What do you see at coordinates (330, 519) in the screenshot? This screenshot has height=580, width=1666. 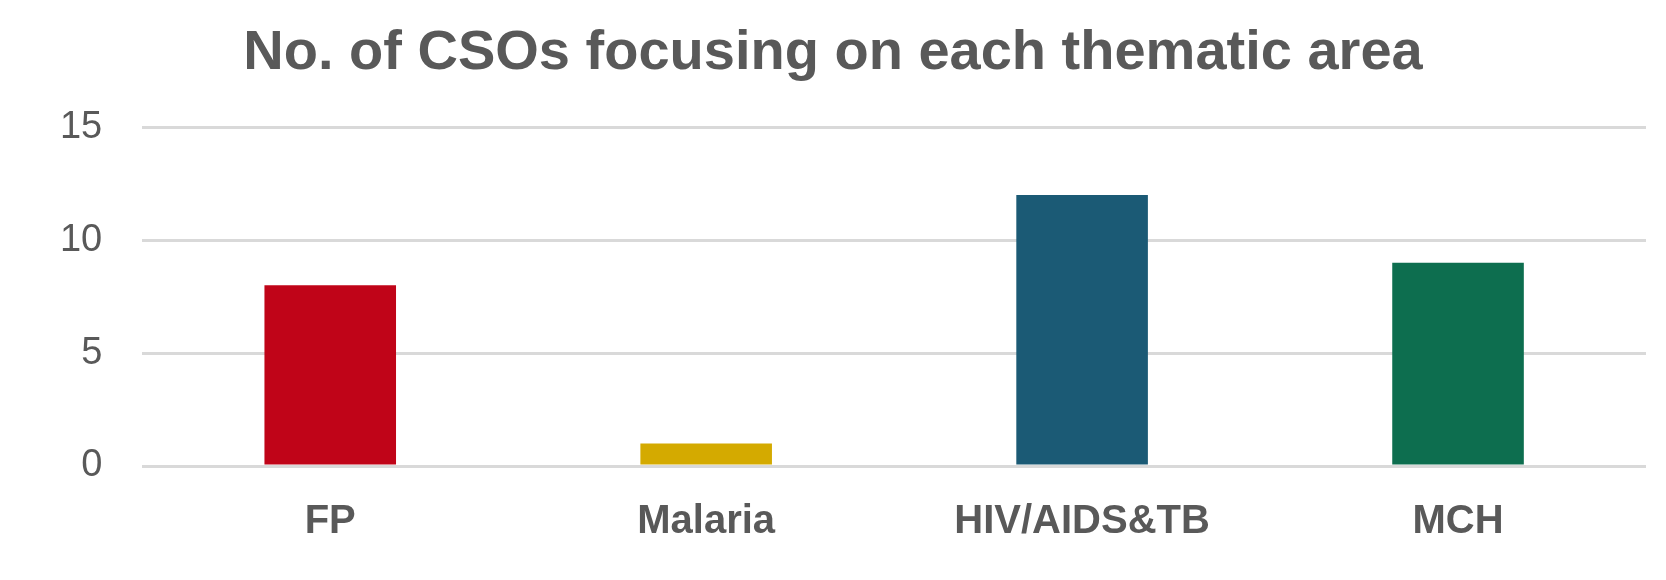 I see `x-tick-label: FP` at bounding box center [330, 519].